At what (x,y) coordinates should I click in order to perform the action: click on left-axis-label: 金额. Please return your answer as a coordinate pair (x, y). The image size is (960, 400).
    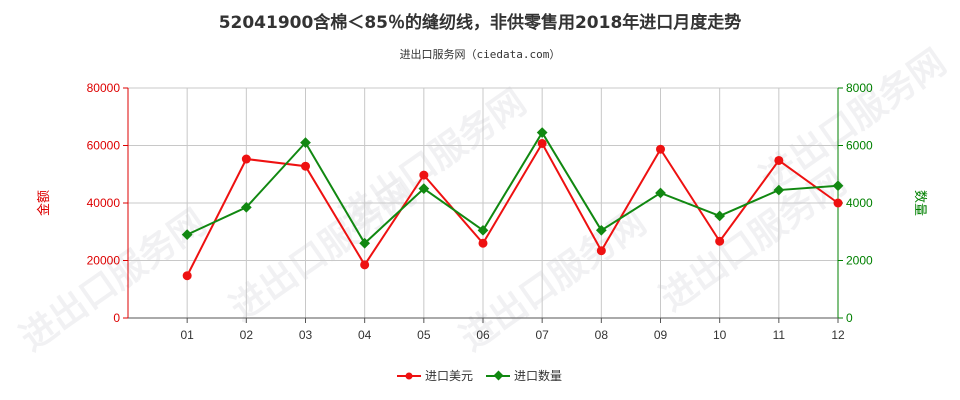
    Looking at the image, I should click on (44, 203).